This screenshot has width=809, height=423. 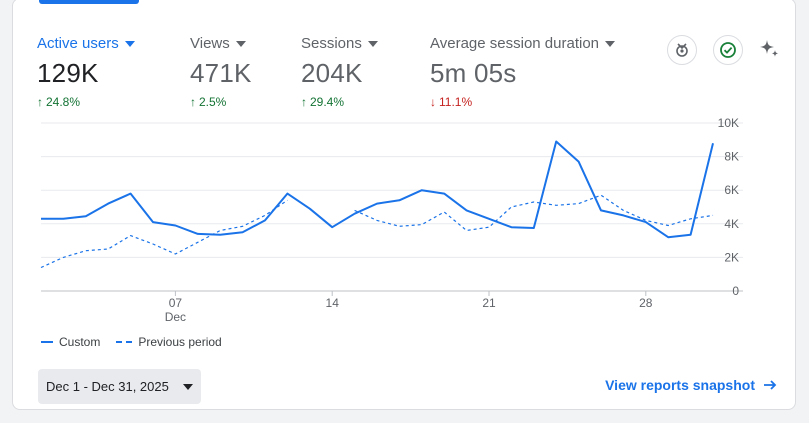 What do you see at coordinates (377, 231) in the screenshot?
I see `series-line-previous-period` at bounding box center [377, 231].